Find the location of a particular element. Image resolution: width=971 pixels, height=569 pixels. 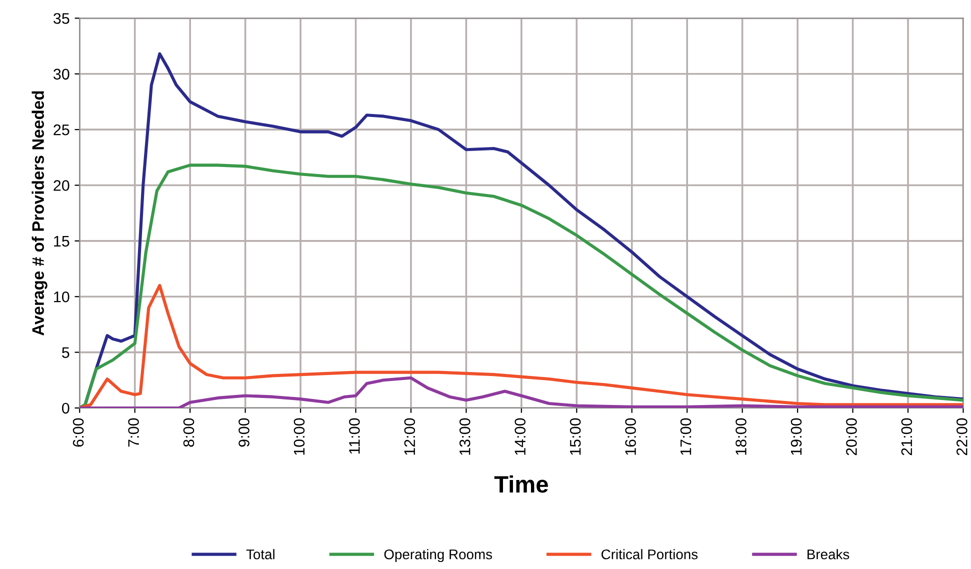

y-tick-label: 15 is located at coordinates (62, 241).